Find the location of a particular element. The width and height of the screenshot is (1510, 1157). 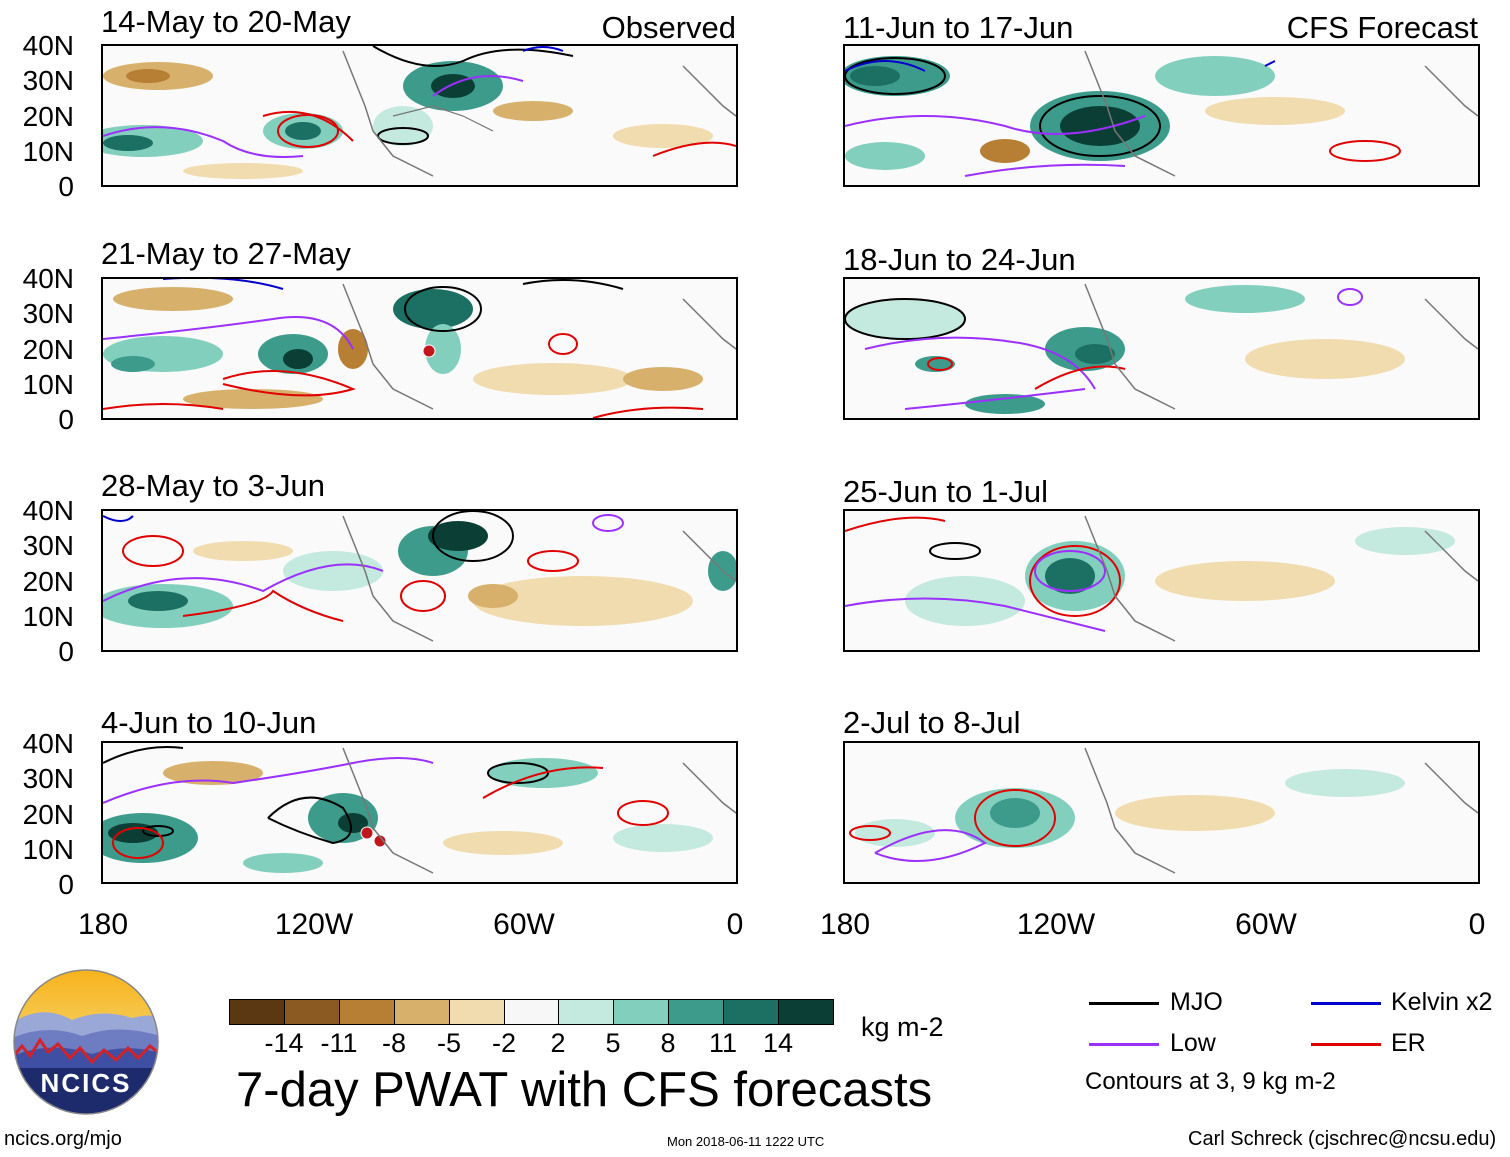

colorbar is located at coordinates (531, 1012).